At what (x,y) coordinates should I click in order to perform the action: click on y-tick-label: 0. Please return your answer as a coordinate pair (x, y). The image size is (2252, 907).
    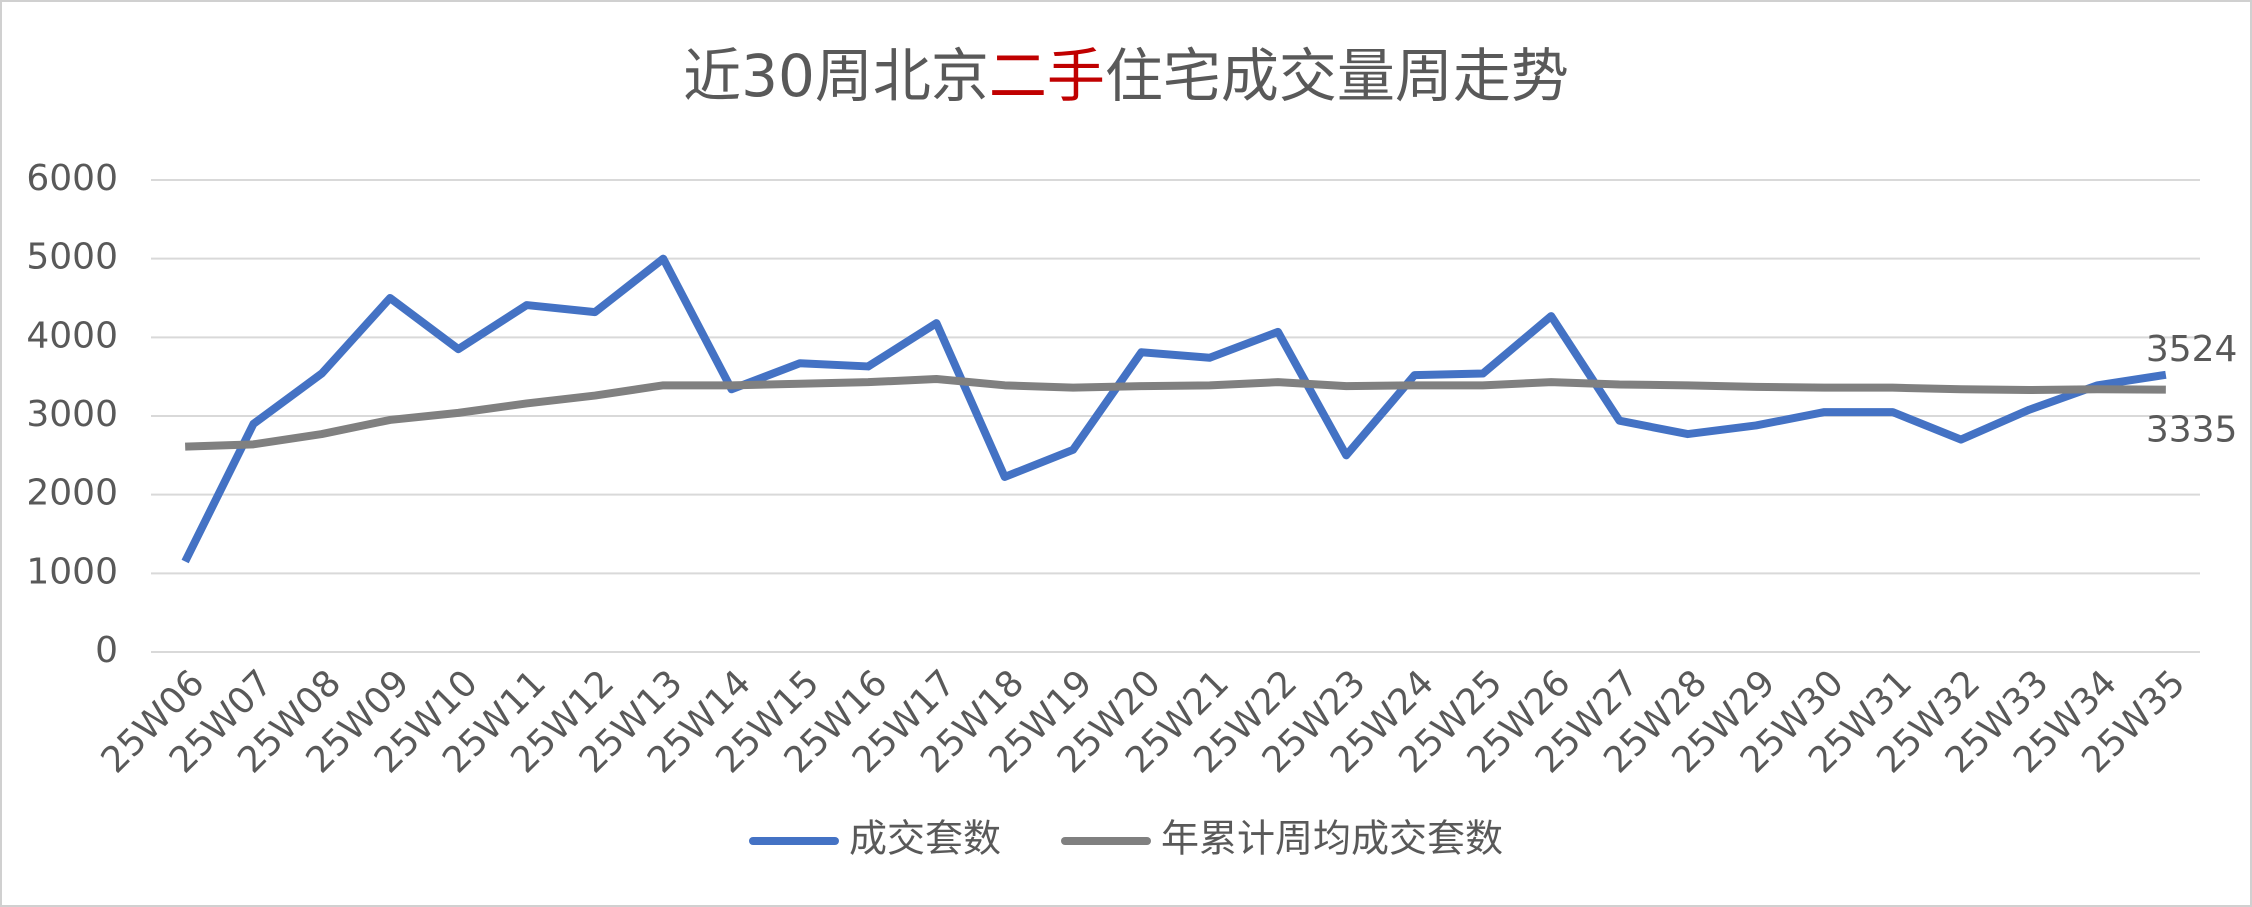
    Looking at the image, I should click on (106, 650).